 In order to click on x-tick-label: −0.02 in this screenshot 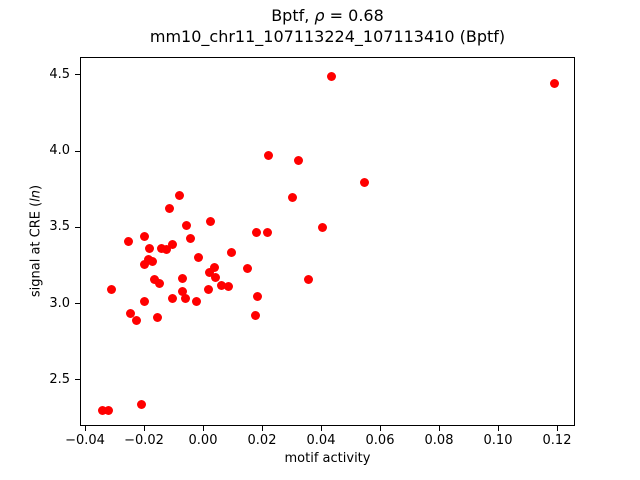, I will do `click(144, 440)`.